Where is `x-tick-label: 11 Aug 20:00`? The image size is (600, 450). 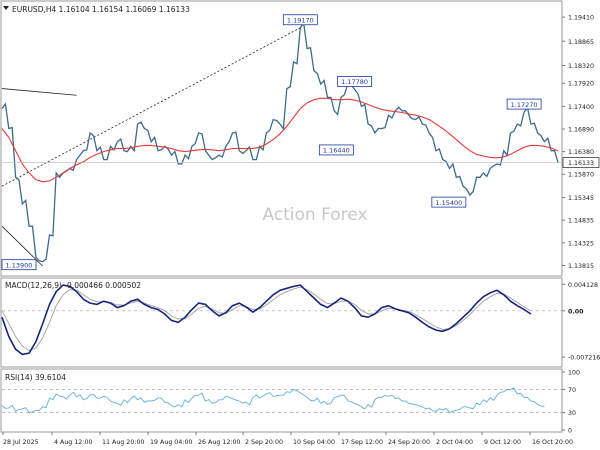 x-tick-label: 11 Aug 20:00 is located at coordinates (123, 442).